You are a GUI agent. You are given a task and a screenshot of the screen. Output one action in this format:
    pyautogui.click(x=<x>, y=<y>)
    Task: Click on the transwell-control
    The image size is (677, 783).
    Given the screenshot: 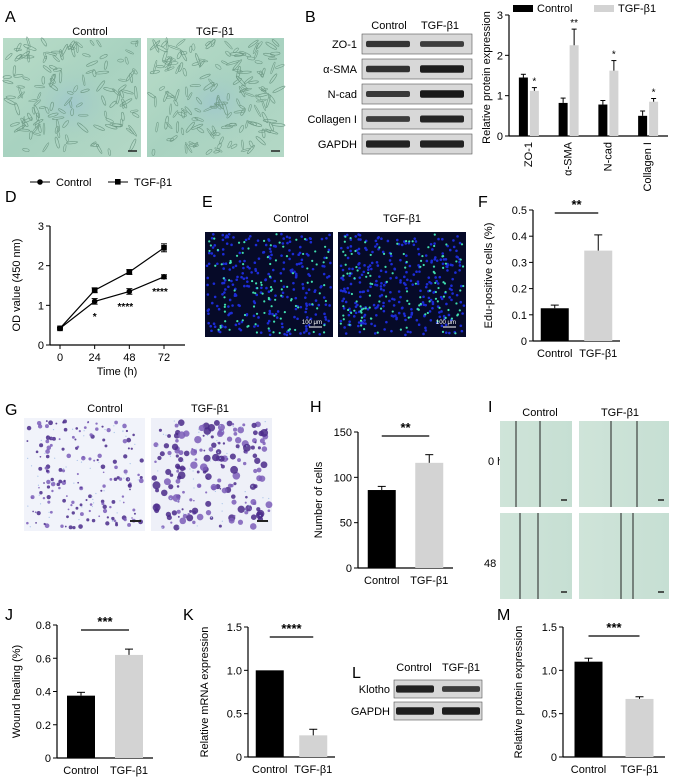 What is the action you would take?
    pyautogui.click(x=84, y=474)
    